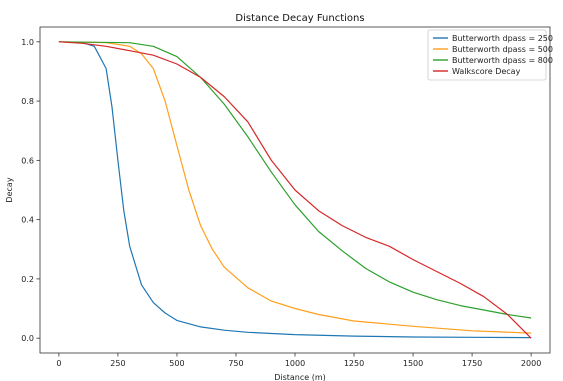 Image resolution: width=563 pixels, height=381 pixels. Describe the element at coordinates (531, 363) in the screenshot. I see `x-tick-label: 2000` at that location.